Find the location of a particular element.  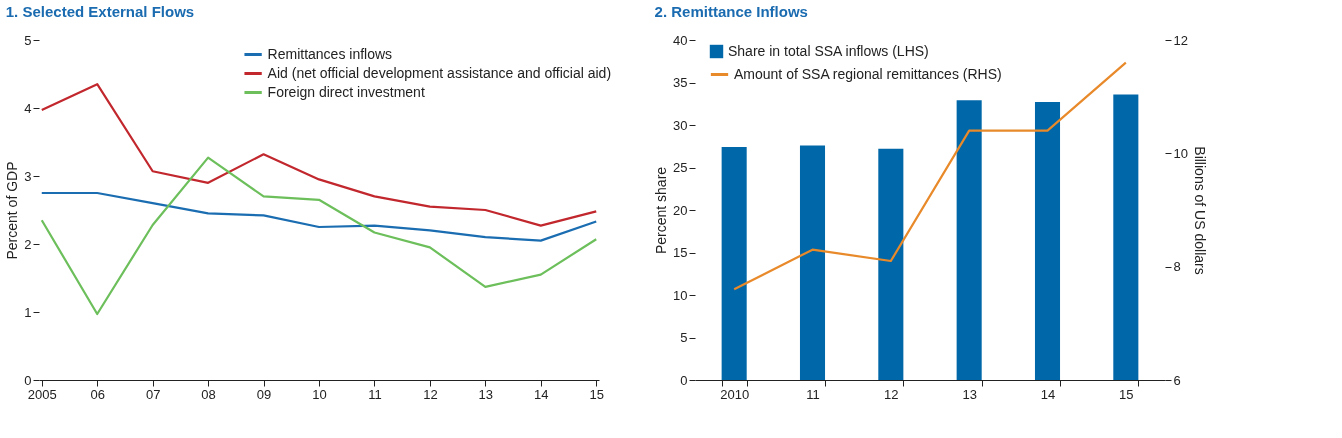

y2-axis-title: Billions of US dollars is located at coordinates (1199, 210).